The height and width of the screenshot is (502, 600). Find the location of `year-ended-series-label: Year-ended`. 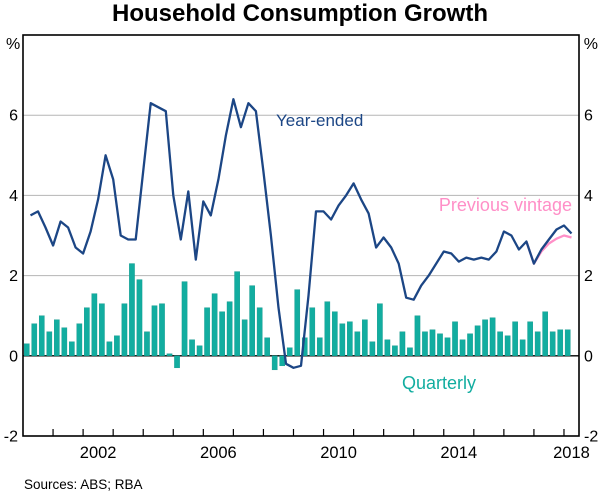

year-ended-series-label: Year-ended is located at coordinates (320, 120).